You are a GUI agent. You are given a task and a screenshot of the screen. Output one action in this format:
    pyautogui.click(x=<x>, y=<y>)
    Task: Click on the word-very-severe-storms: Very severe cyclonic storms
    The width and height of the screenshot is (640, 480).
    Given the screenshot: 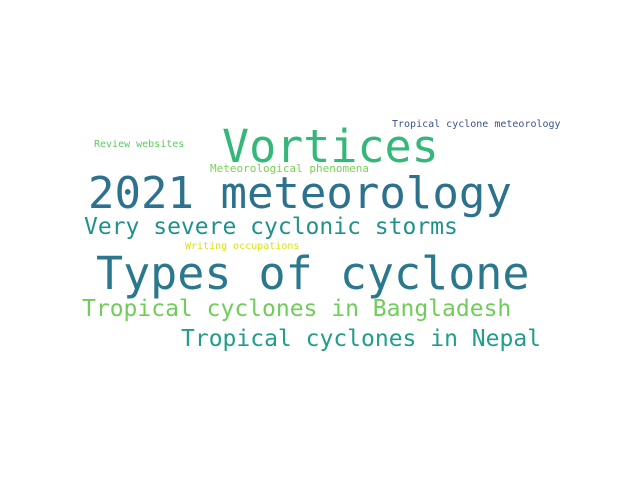 What is the action you would take?
    pyautogui.click(x=271, y=227)
    